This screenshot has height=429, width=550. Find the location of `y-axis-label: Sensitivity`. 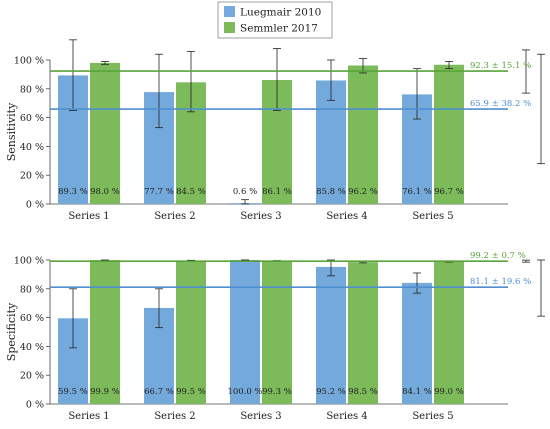

y-axis-label: Sensitivity is located at coordinates (11, 131).